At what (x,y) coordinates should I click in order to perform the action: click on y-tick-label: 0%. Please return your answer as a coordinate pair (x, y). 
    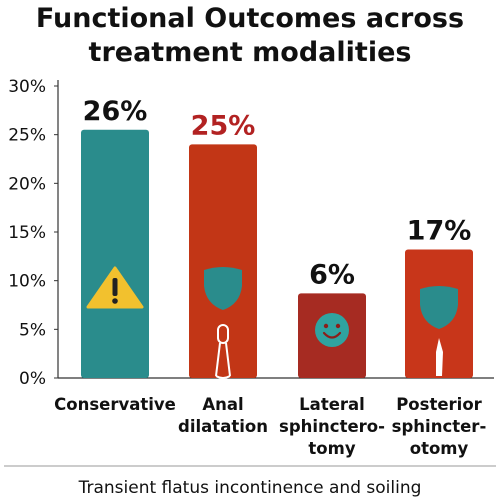
    Looking at the image, I should click on (32, 379).